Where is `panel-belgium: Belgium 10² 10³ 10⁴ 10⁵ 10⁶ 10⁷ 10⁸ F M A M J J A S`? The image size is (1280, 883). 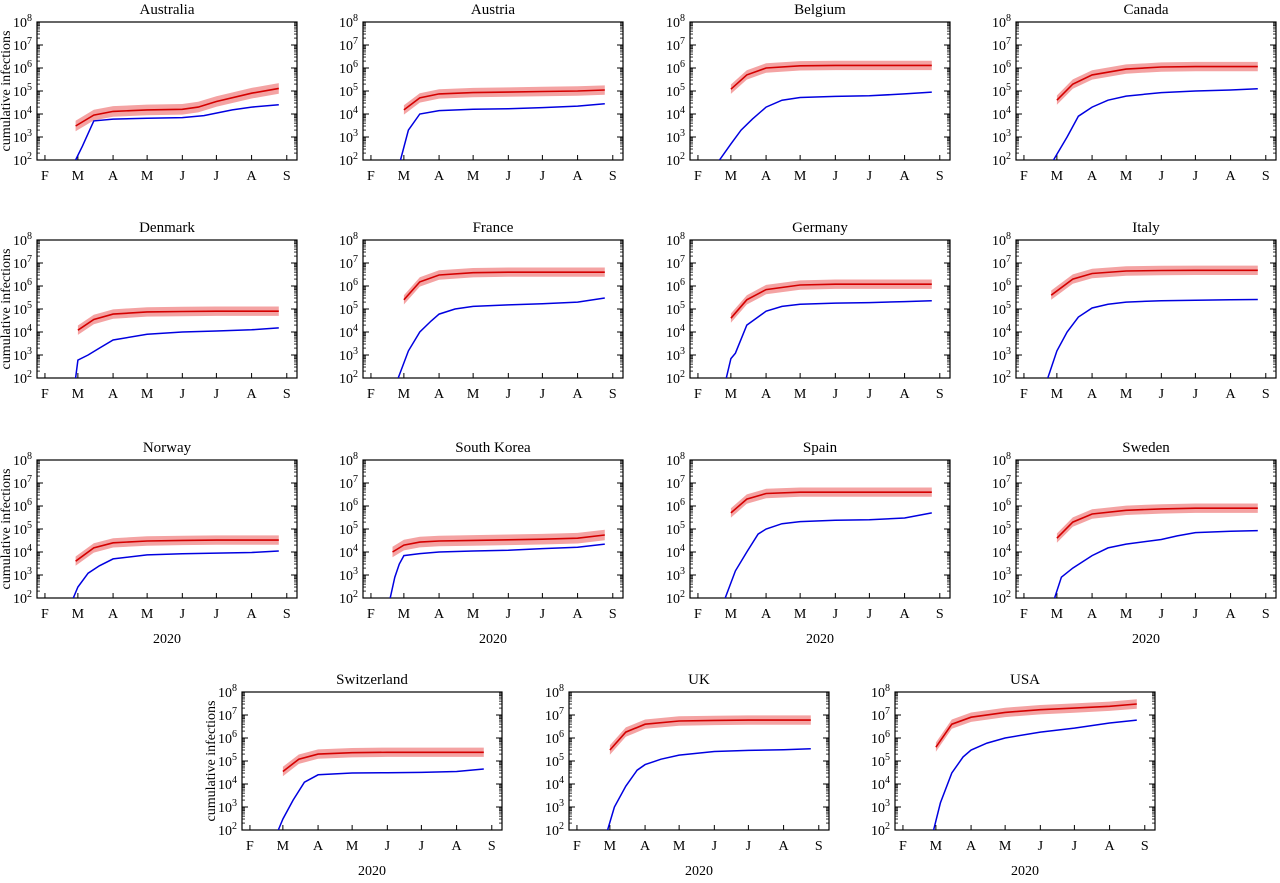
panel-belgium: Belgium 10² 10³ 10⁴ 10⁵ 10⁶ 10⁷ 10⁸ F M A M J J A S is located at coordinates (808, 93).